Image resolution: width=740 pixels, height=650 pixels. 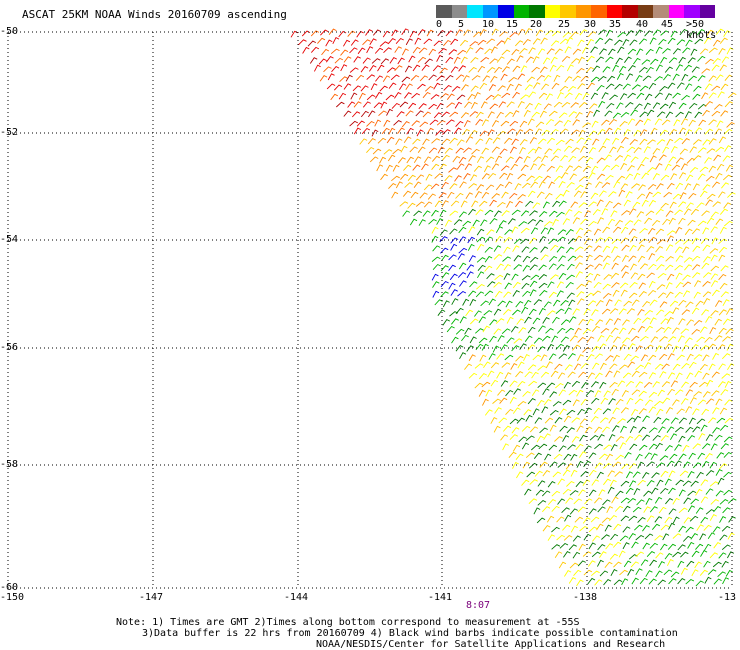 What do you see at coordinates (9, 347) in the screenshot?
I see `latitude-label: -56` at bounding box center [9, 347].